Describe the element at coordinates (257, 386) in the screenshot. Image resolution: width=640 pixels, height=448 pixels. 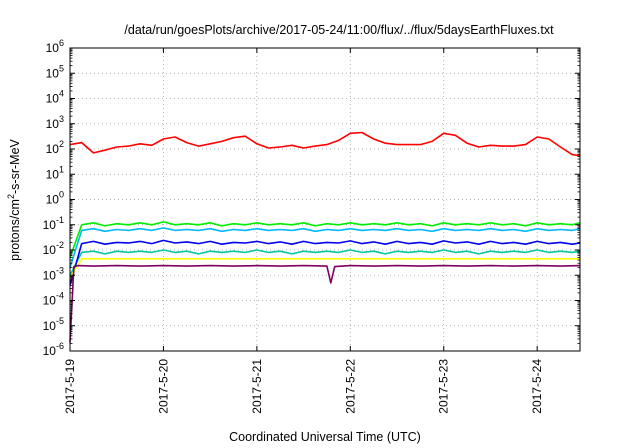
I see `x-tick-label: 2017-5-21` at that location.